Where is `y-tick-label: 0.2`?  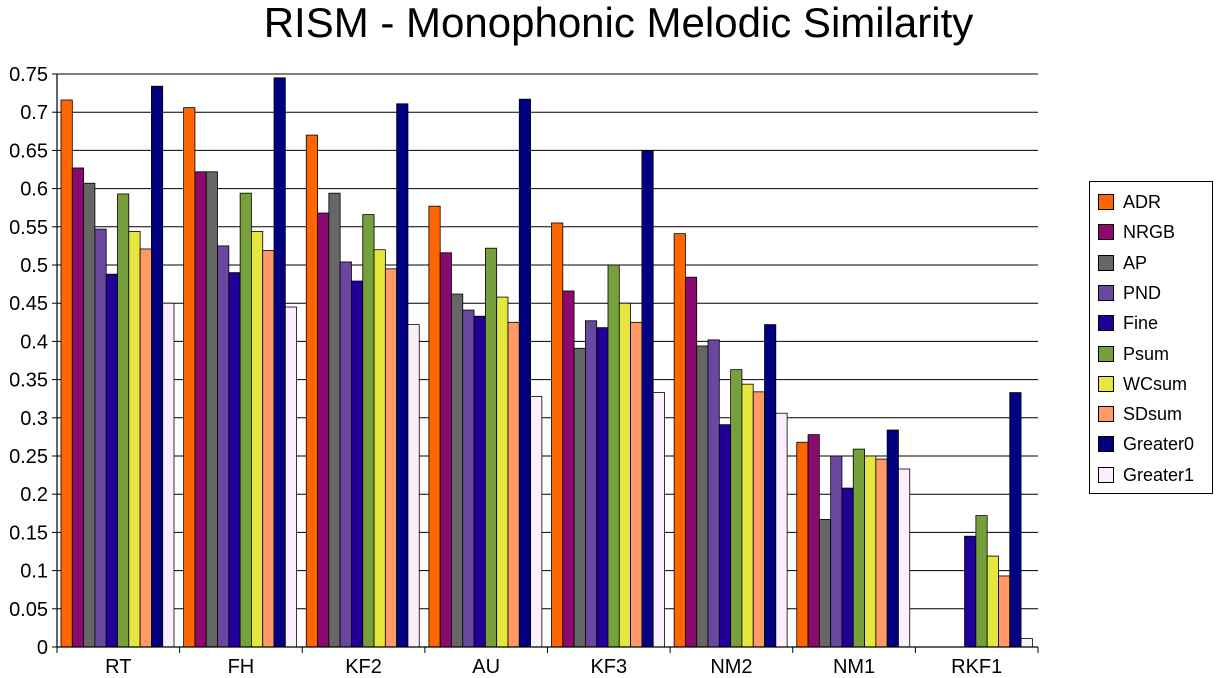
y-tick-label: 0.2 is located at coordinates (34, 495).